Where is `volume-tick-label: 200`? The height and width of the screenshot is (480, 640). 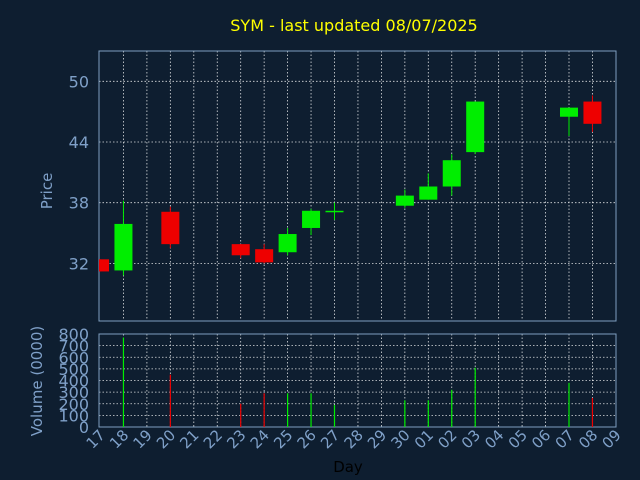 volume-tick-label: 200 is located at coordinates (73, 404).